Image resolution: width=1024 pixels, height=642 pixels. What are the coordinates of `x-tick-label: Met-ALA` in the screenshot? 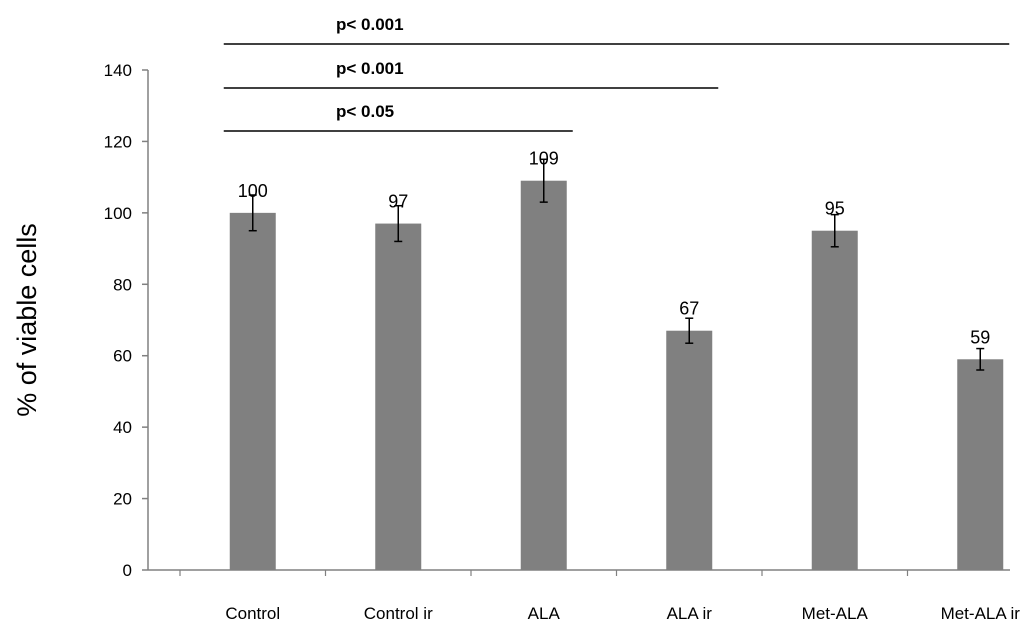 It's located at (835, 613).